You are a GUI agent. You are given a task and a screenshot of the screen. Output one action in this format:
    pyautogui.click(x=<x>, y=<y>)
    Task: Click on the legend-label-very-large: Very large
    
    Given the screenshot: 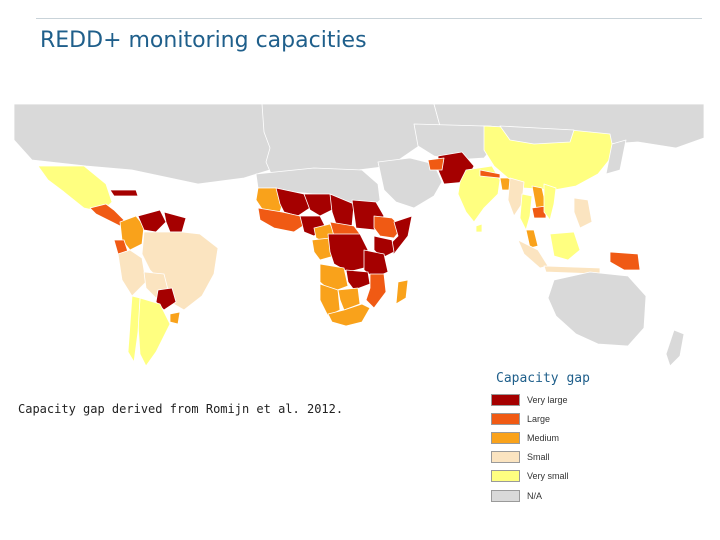 What is the action you would take?
    pyautogui.click(x=547, y=399)
    